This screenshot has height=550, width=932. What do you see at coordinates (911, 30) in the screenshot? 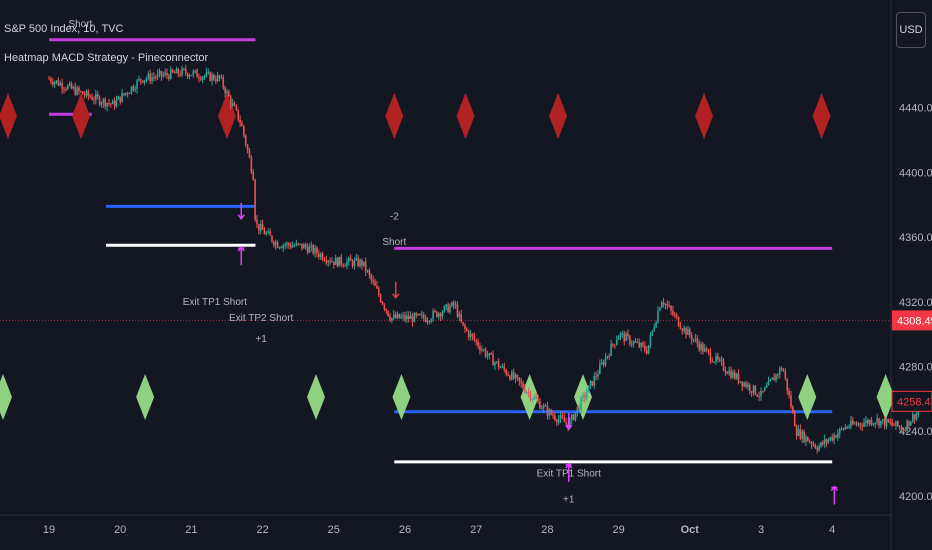
I see `currency-button: USD` at bounding box center [911, 30].